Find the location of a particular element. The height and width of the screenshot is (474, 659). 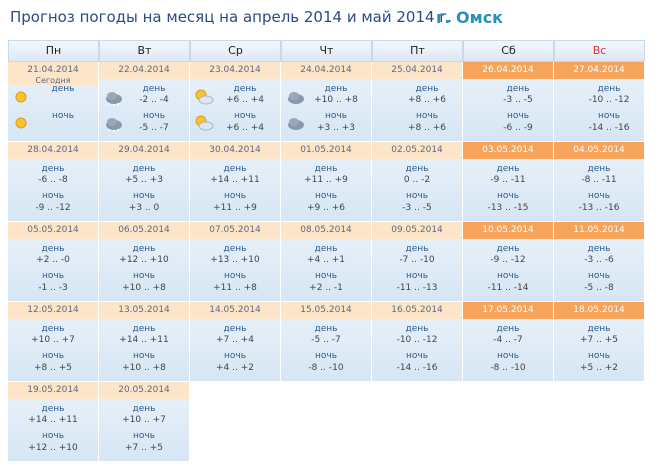

night-temp: -14 .. -16 is located at coordinates (609, 128).